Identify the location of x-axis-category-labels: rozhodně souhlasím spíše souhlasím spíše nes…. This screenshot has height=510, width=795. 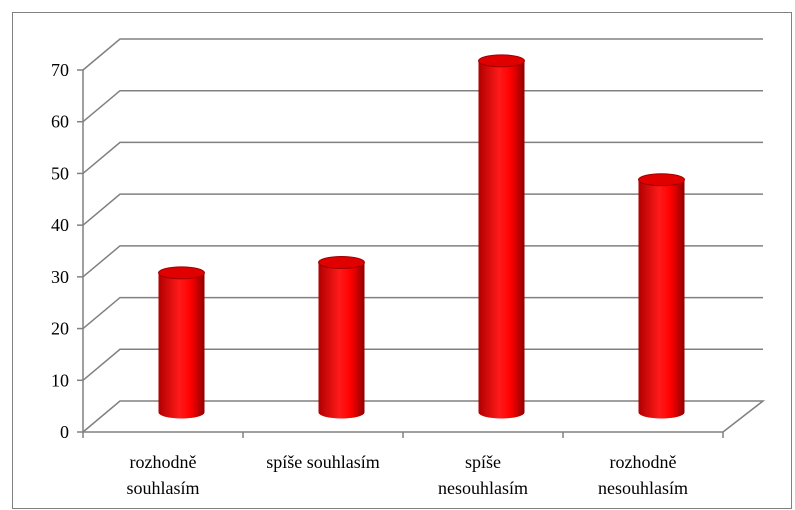
(407, 475).